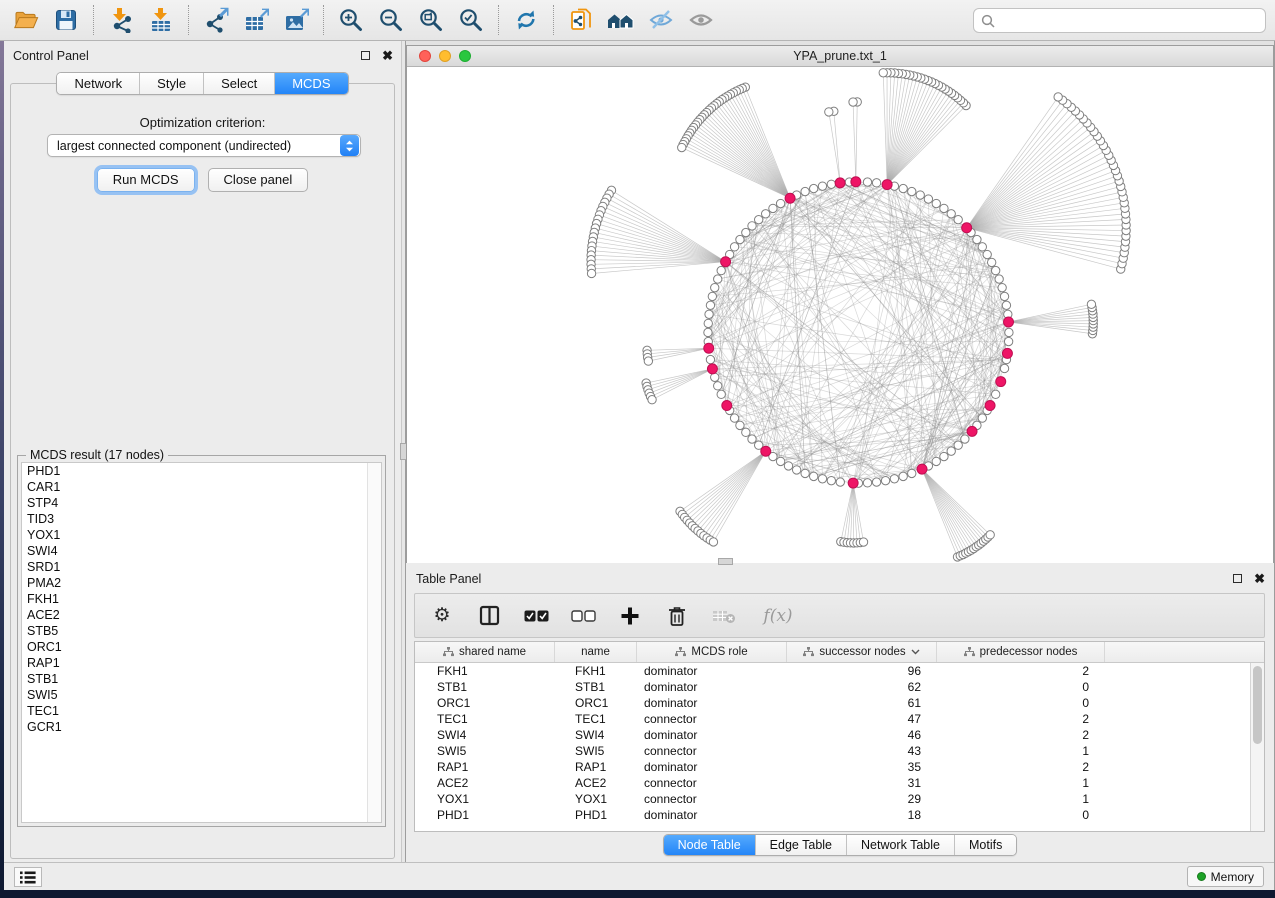 The width and height of the screenshot is (1275, 898). Describe the element at coordinates (590, 735) in the screenshot. I see `table-cell: SWI4` at that location.